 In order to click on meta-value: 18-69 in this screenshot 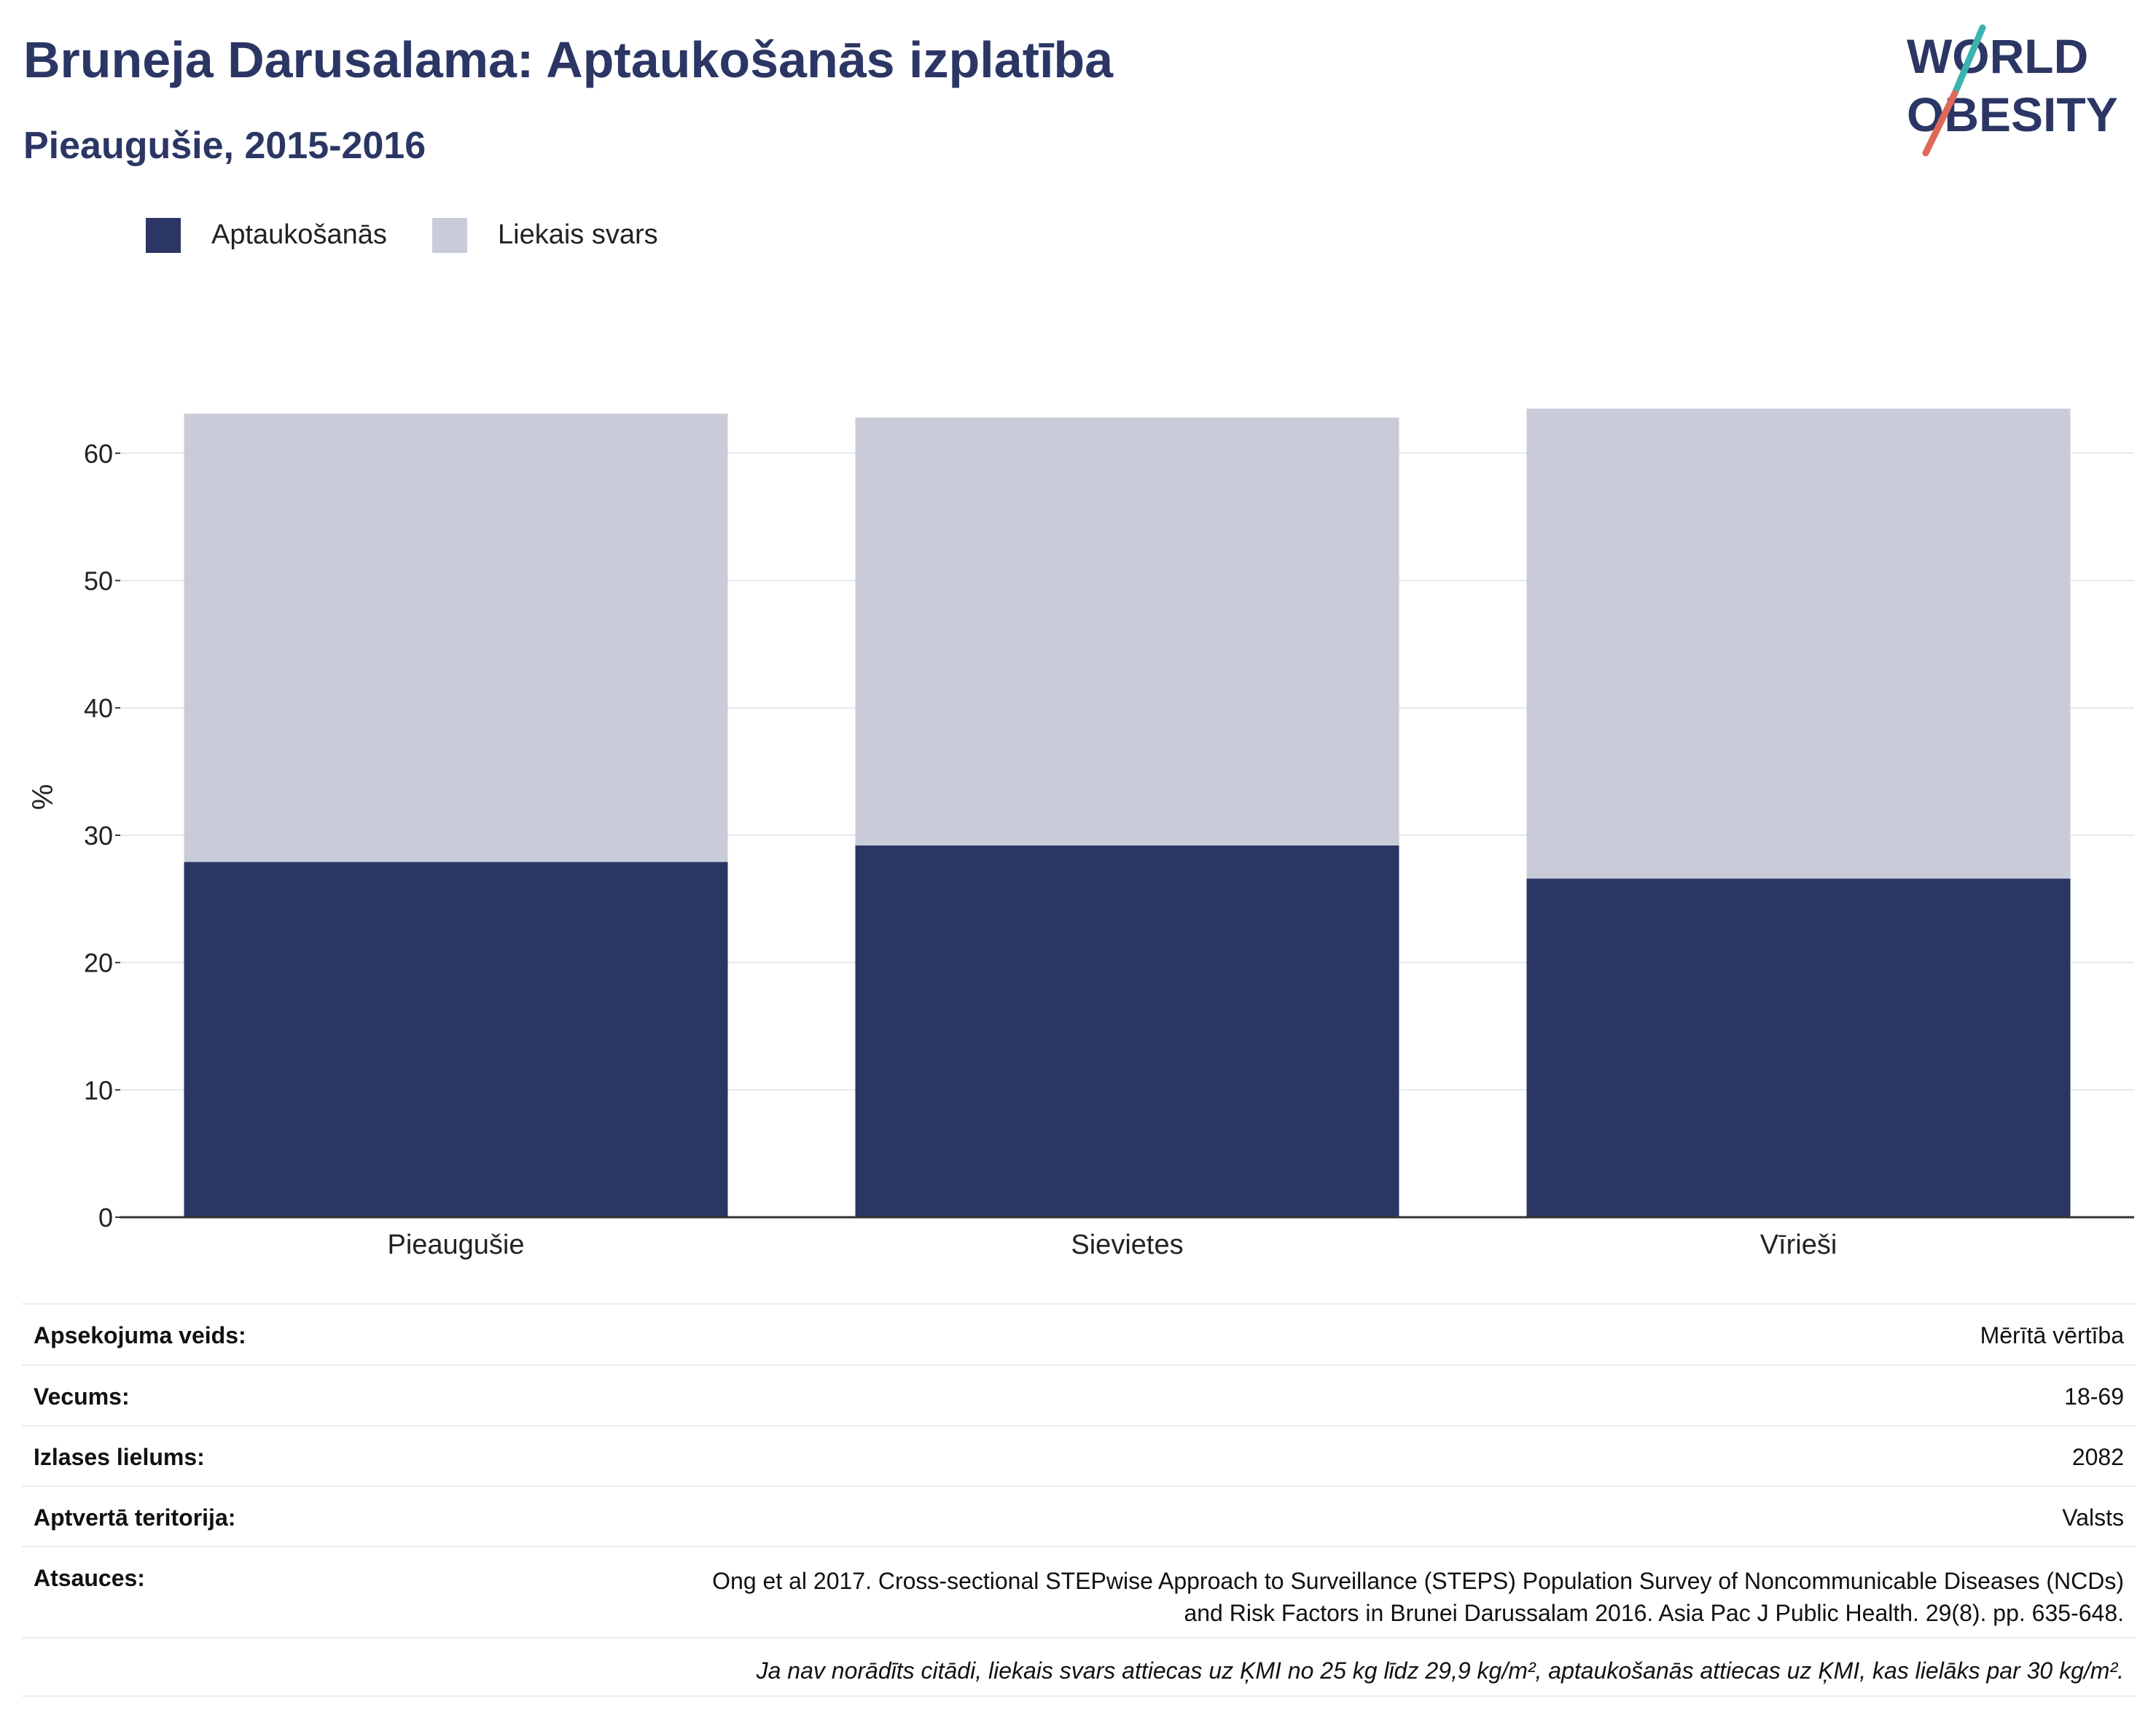, I will do `click(2094, 1397)`.